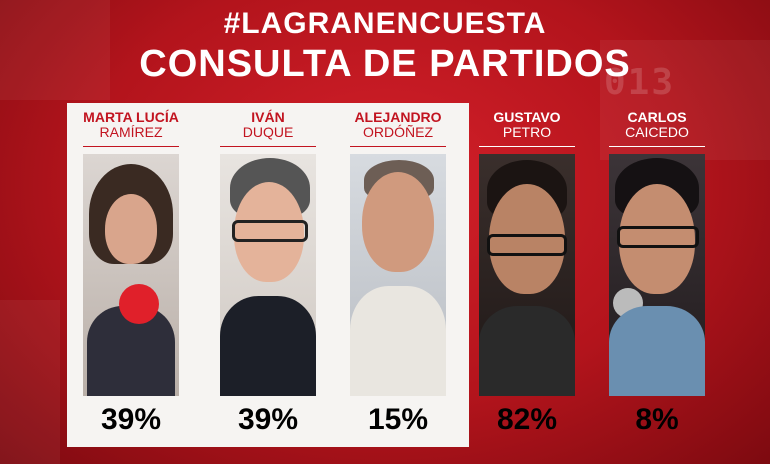 The width and height of the screenshot is (770, 464). I want to click on candidate-percent: 15%, so click(398, 419).